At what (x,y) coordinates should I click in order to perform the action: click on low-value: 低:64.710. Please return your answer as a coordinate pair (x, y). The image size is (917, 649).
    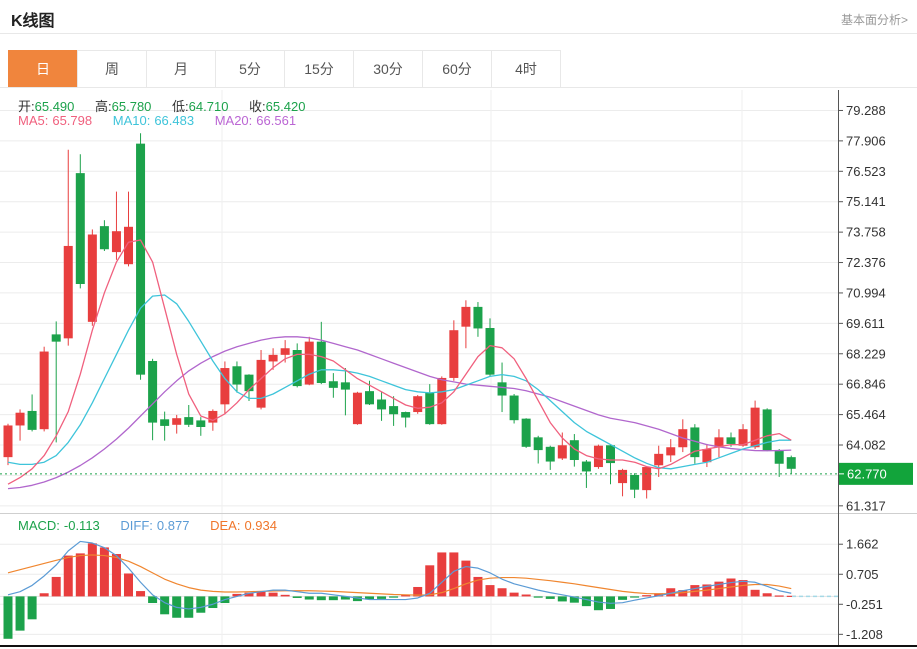
    Looking at the image, I should click on (200, 106).